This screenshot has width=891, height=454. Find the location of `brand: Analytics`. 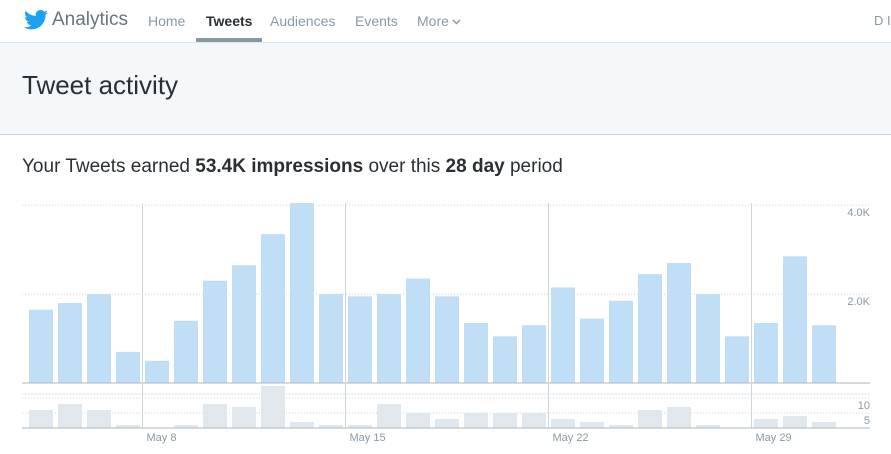

brand: Analytics is located at coordinates (90, 19).